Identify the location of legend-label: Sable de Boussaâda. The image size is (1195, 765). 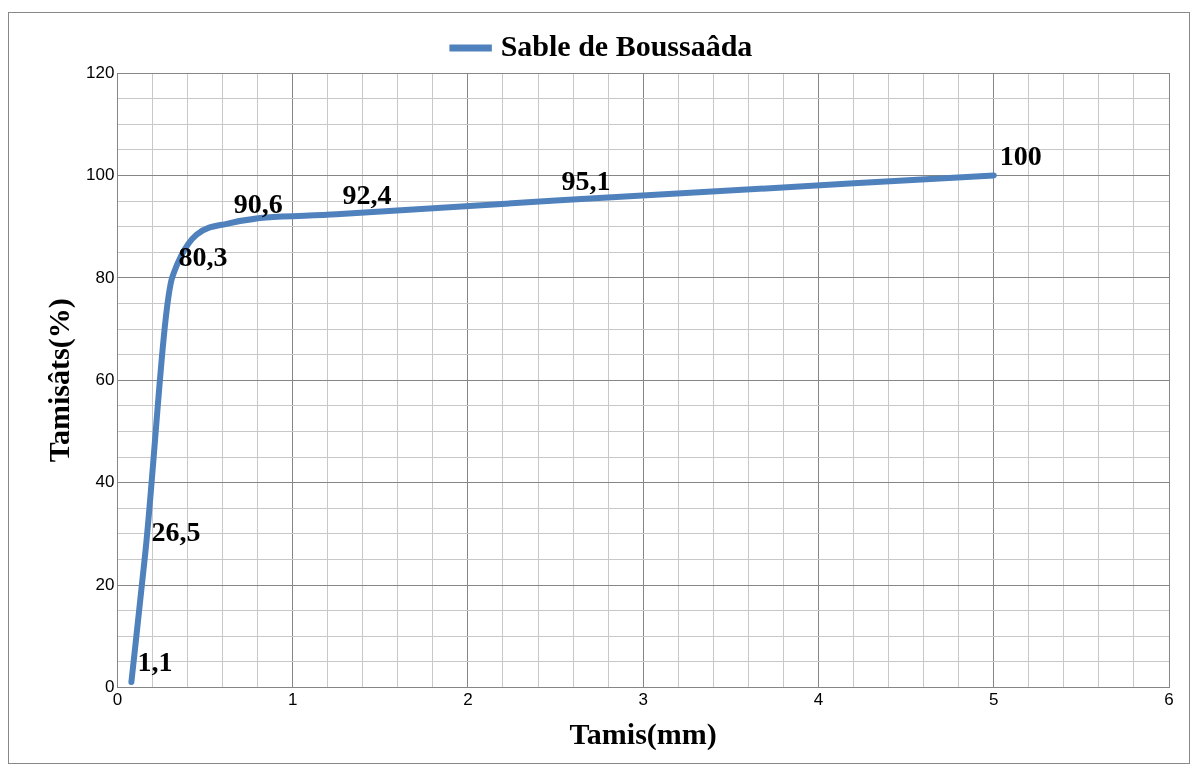
(626, 45).